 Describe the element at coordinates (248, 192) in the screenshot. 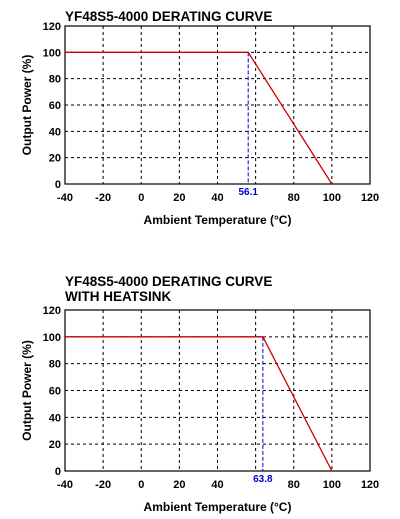

I see `knee-marker-label: 56.1` at that location.